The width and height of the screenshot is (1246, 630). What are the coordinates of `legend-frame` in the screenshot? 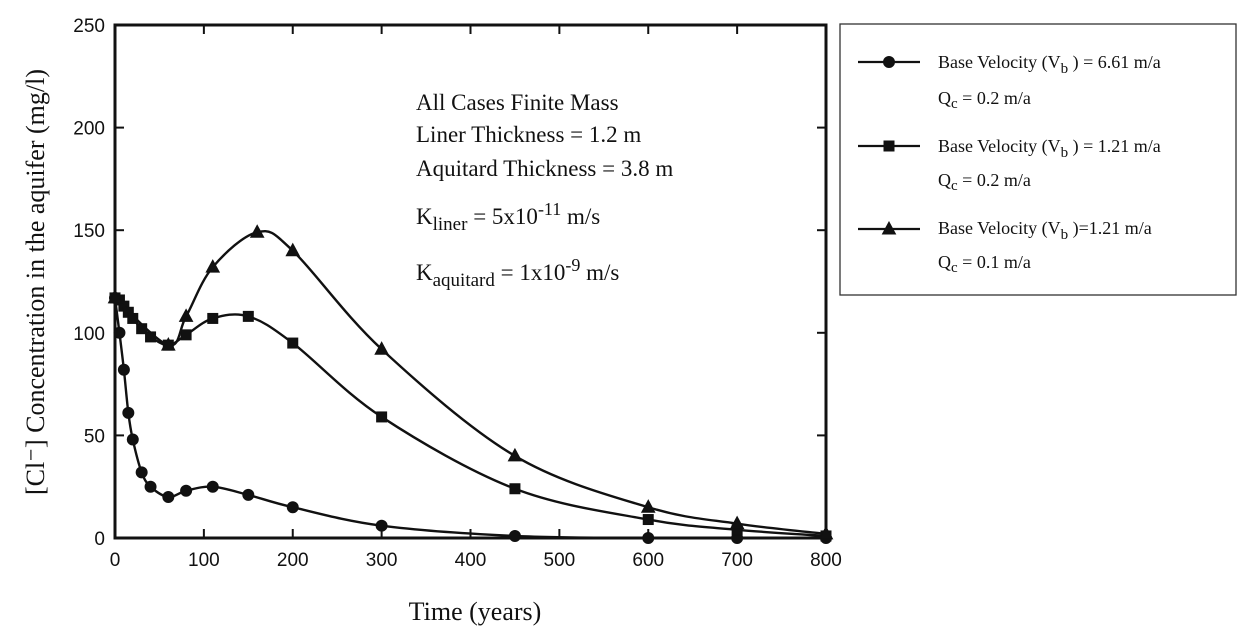 It's located at (1038, 159).